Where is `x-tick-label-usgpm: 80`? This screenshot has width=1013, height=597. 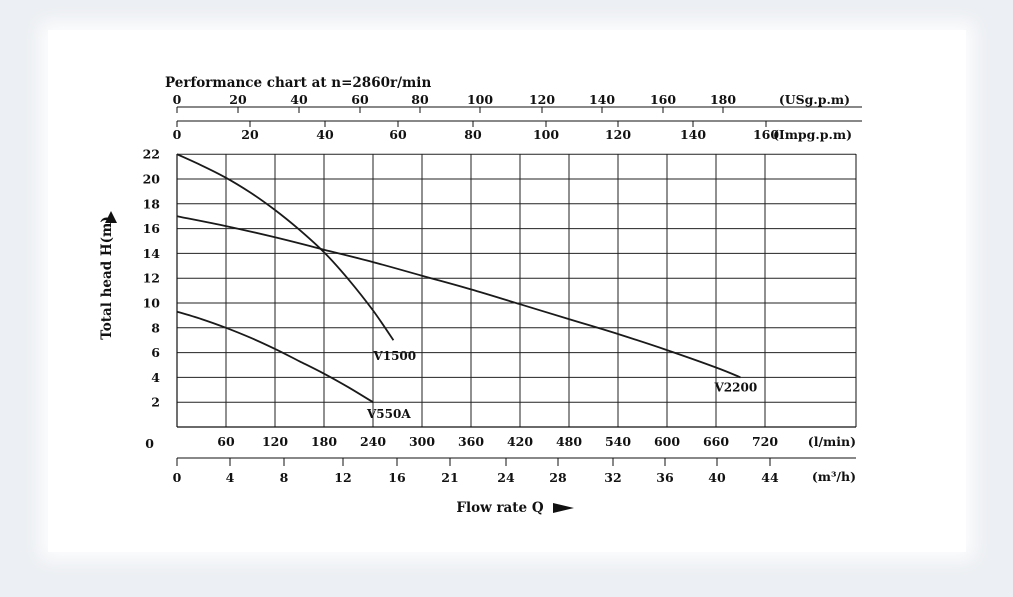
x-tick-label-usgpm: 80 is located at coordinates (420, 99).